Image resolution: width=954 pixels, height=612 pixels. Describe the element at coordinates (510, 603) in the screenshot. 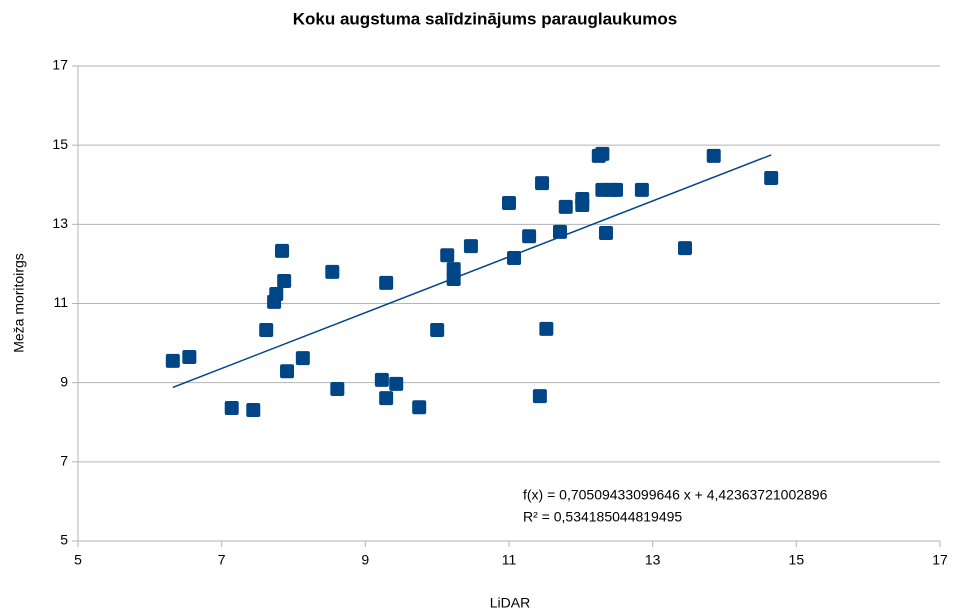

I see `x-axis-label: LiDAR` at that location.